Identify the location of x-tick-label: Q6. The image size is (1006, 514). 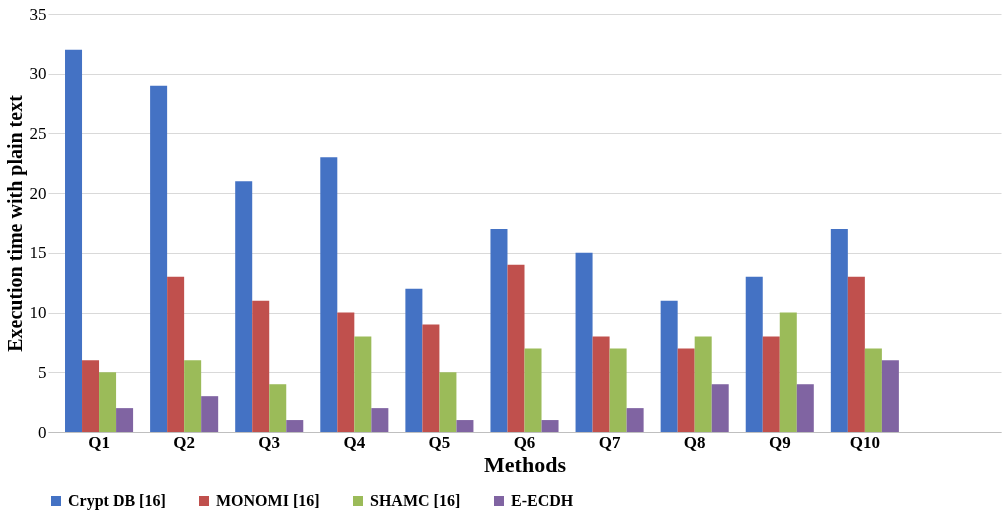
(524, 442).